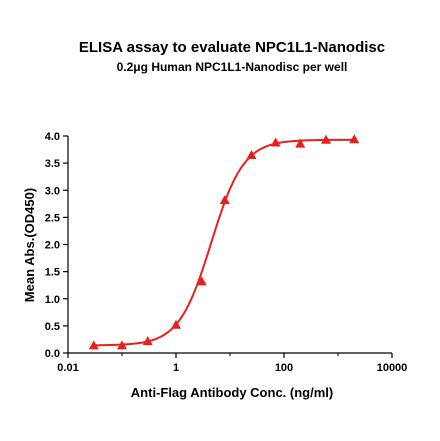 The height and width of the screenshot is (441, 440). What do you see at coordinates (232, 392) in the screenshot?
I see `x-axis-title: Anti-Flag Antibody Conc. (ng/ml)` at bounding box center [232, 392].